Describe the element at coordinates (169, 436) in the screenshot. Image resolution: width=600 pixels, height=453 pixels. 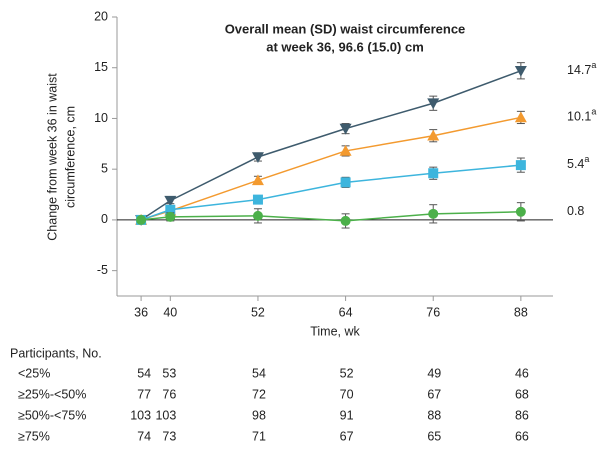
I see `table-count: 73` at that location.